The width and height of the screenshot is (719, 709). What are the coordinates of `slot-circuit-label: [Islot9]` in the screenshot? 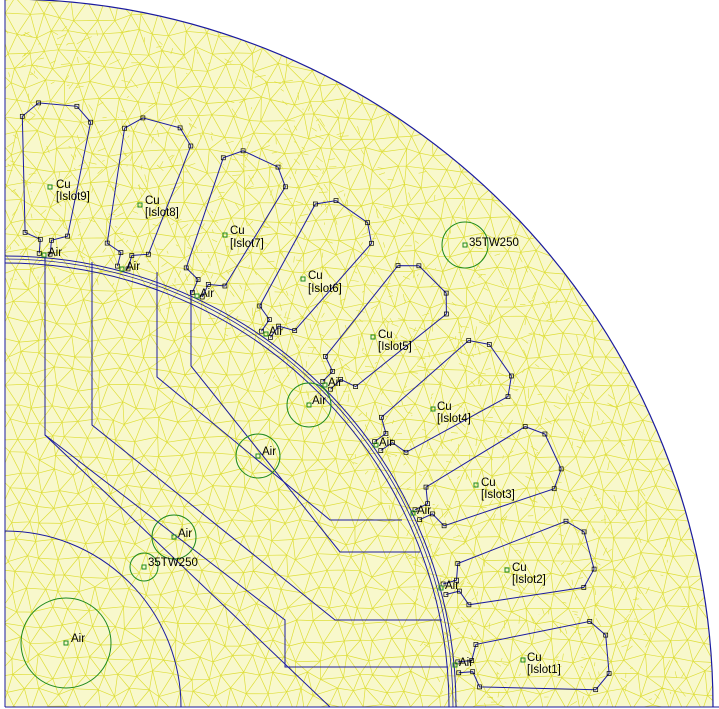 It's located at (73, 197).